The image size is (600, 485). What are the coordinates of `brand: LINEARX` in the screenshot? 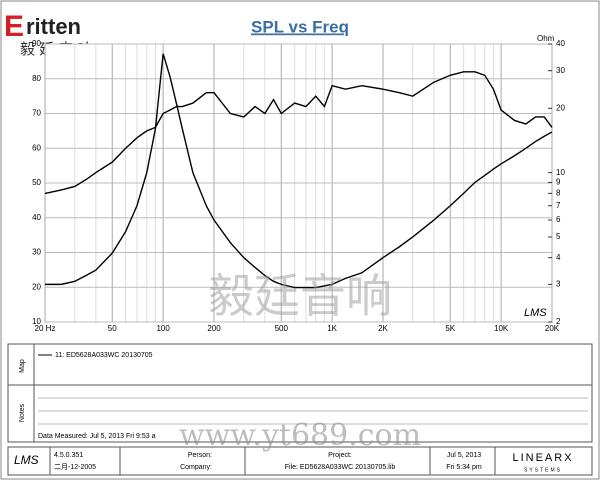 It's located at (542, 458).